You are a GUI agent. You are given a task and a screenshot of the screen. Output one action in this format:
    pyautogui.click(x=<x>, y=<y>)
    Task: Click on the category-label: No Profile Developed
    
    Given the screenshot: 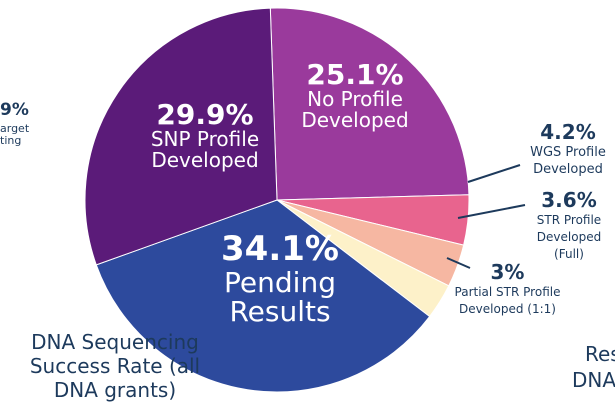 What is the action you would take?
    pyautogui.click(x=355, y=110)
    